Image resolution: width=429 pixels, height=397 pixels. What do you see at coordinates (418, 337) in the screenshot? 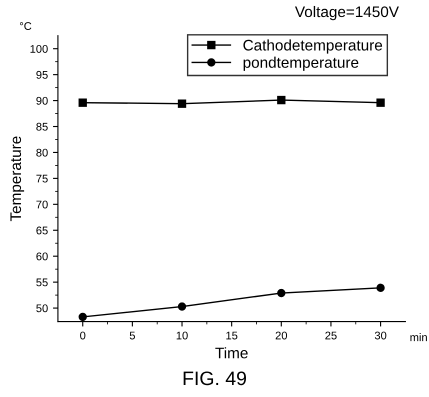
I see `text: min` at bounding box center [418, 337].